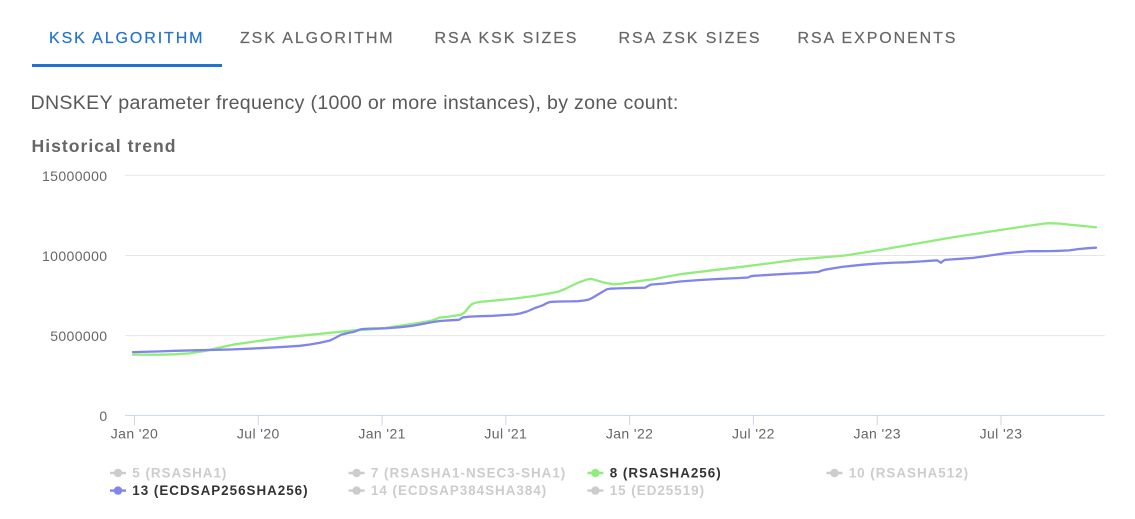 The image size is (1135, 519). I want to click on svg-text: Jul '23, so click(1001, 434).